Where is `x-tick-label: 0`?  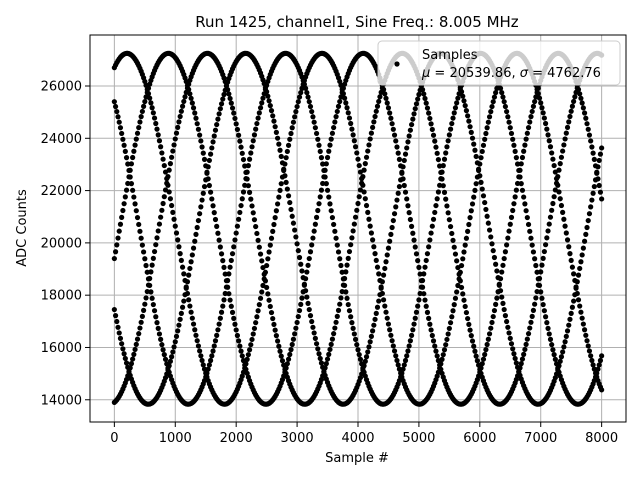
x-tick-label: 0 is located at coordinates (114, 438).